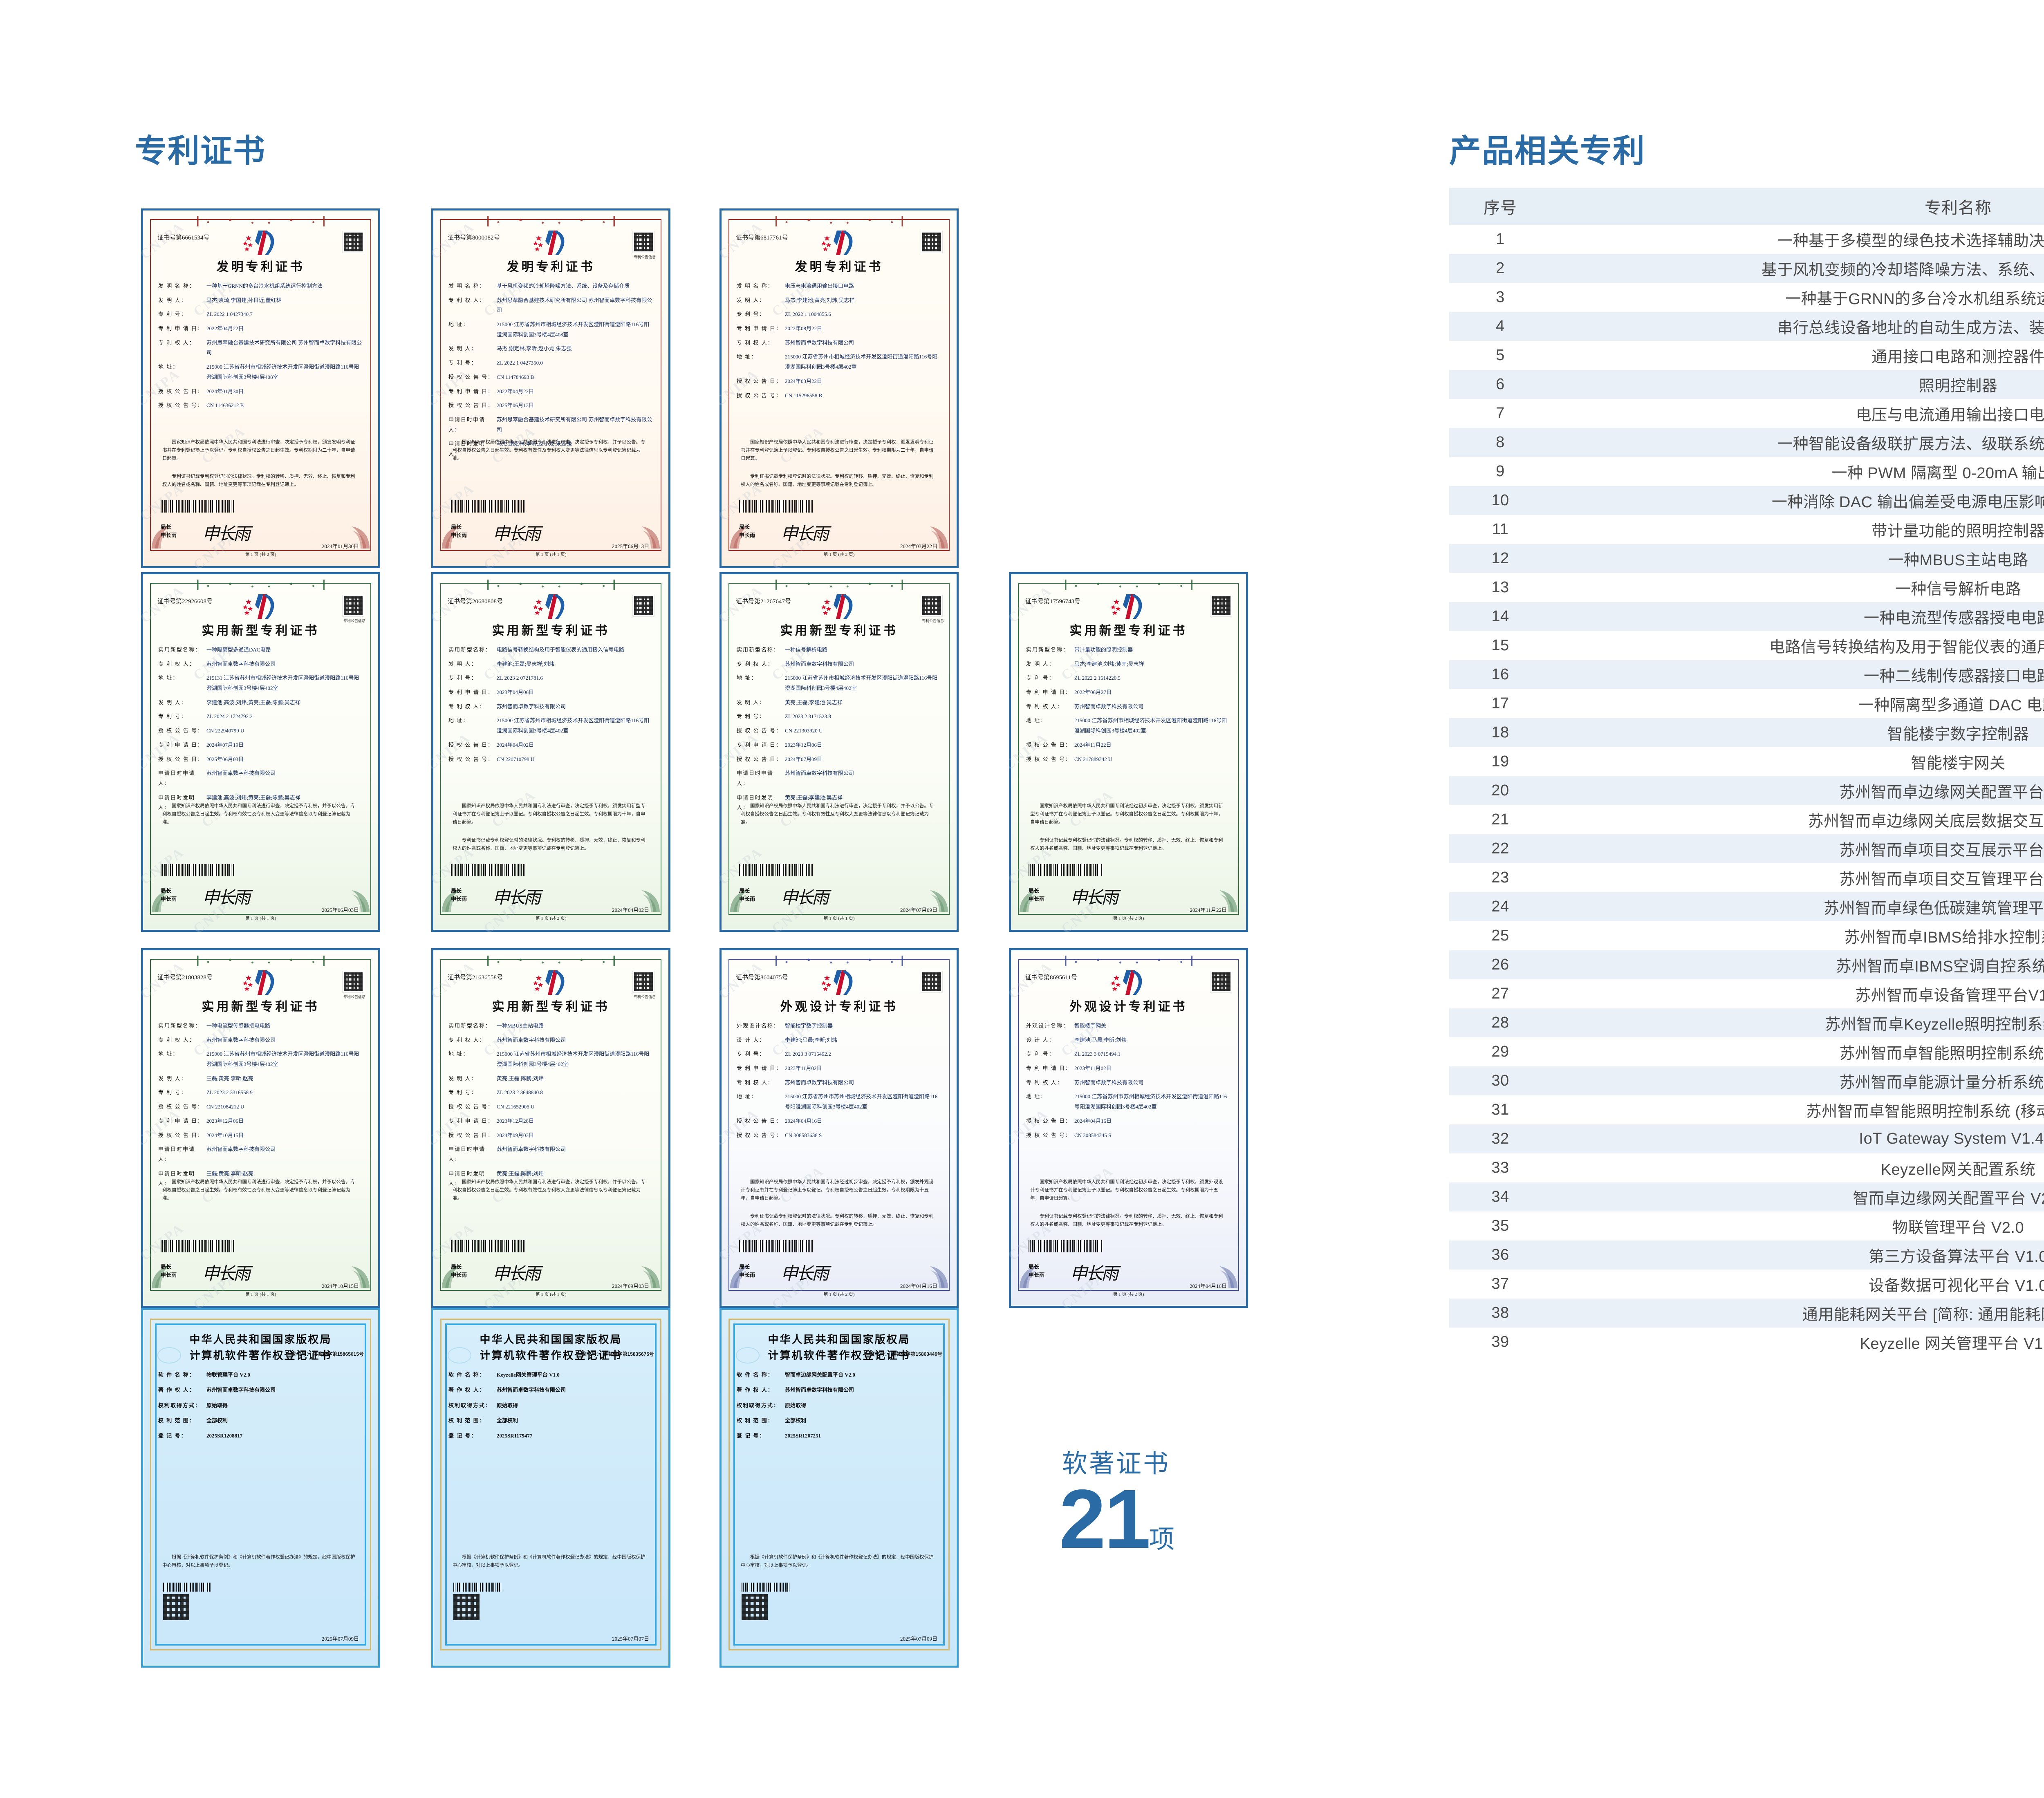 This screenshot has width=2044, height=1798. Describe the element at coordinates (756, 1082) in the screenshot. I see `certificate-field-label: 专 利 权 人：` at that location.